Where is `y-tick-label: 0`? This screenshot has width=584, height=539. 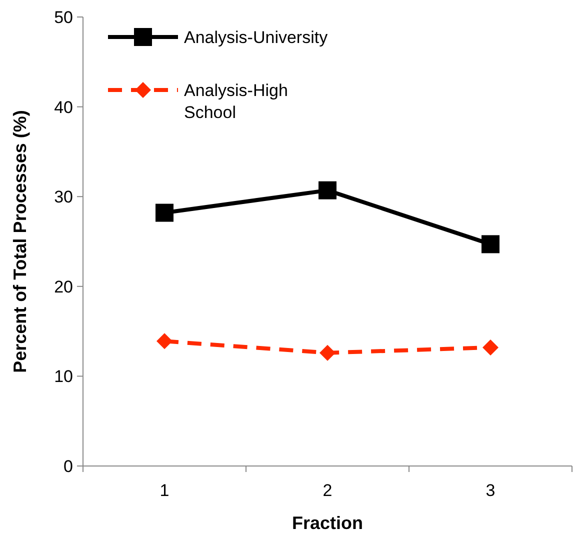 y-tick-label: 0 is located at coordinates (68, 466).